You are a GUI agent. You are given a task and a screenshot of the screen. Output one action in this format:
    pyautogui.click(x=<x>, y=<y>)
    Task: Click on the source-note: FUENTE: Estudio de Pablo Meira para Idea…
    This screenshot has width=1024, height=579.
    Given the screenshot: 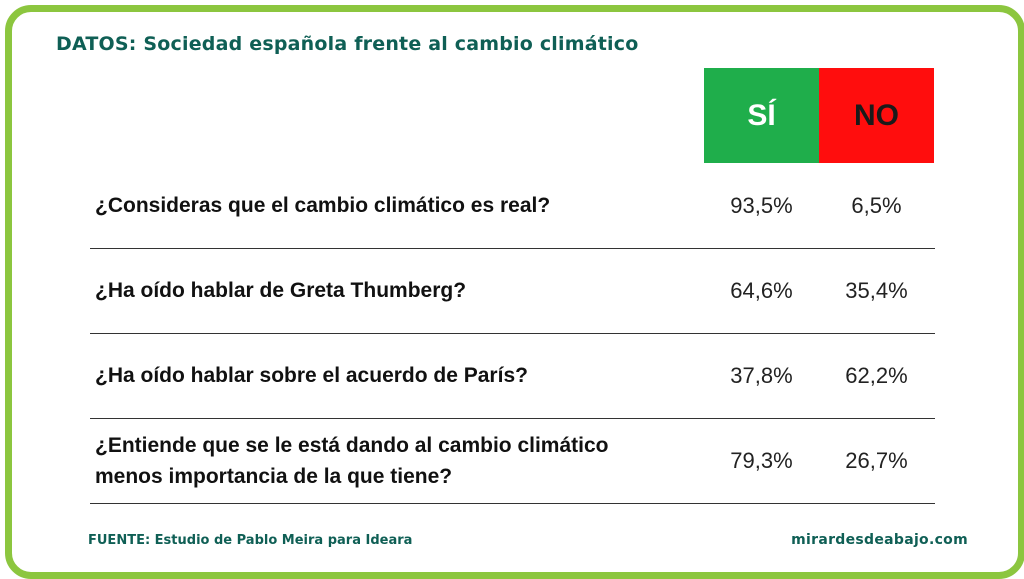 What is the action you would take?
    pyautogui.click(x=250, y=540)
    